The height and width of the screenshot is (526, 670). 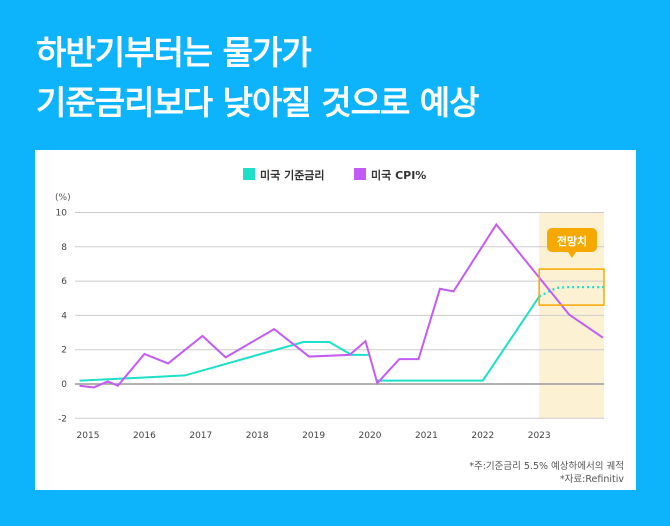 I want to click on x-tick-label: 2023, so click(x=539, y=436).